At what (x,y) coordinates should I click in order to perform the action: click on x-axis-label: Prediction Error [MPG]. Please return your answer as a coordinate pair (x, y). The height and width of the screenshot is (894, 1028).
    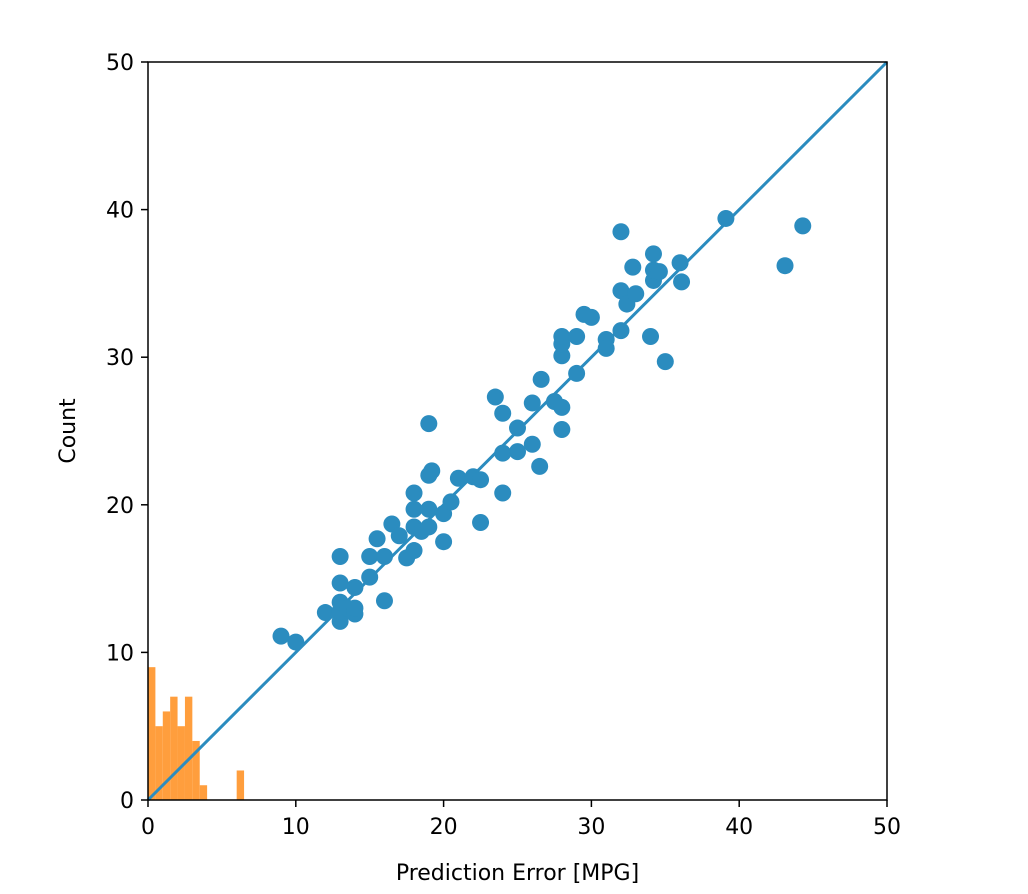
    Looking at the image, I should click on (517, 873).